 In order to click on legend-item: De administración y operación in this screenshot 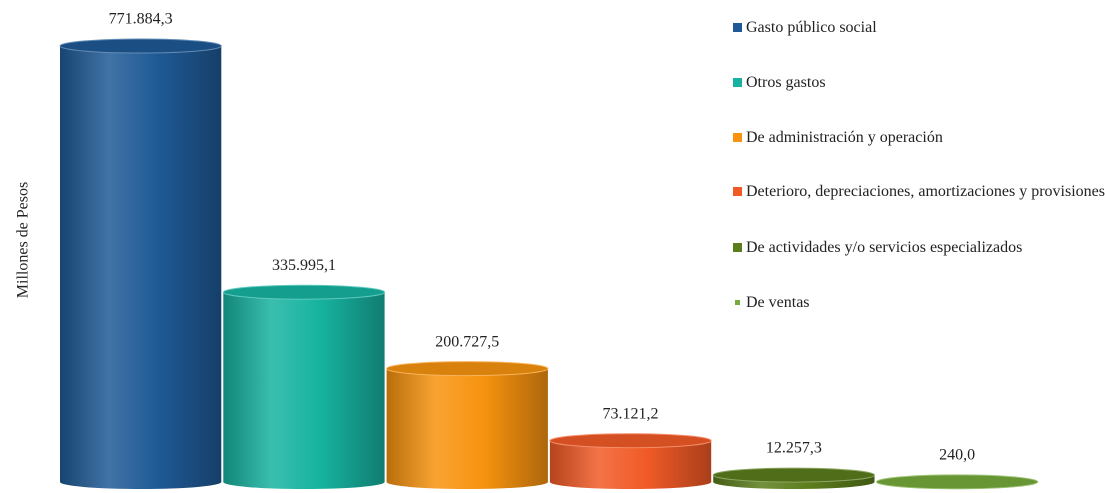, I will do `click(919, 137)`.